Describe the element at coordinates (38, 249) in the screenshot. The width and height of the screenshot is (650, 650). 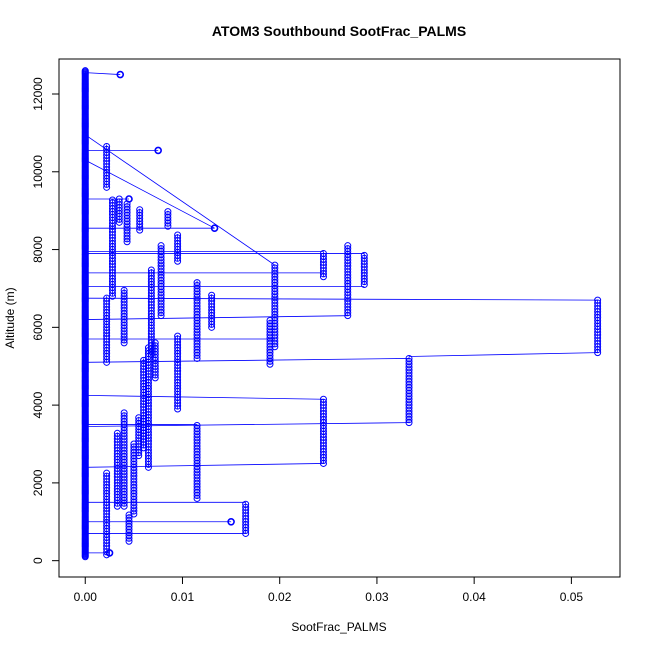
I see `y-tick-label: 8000` at that location.